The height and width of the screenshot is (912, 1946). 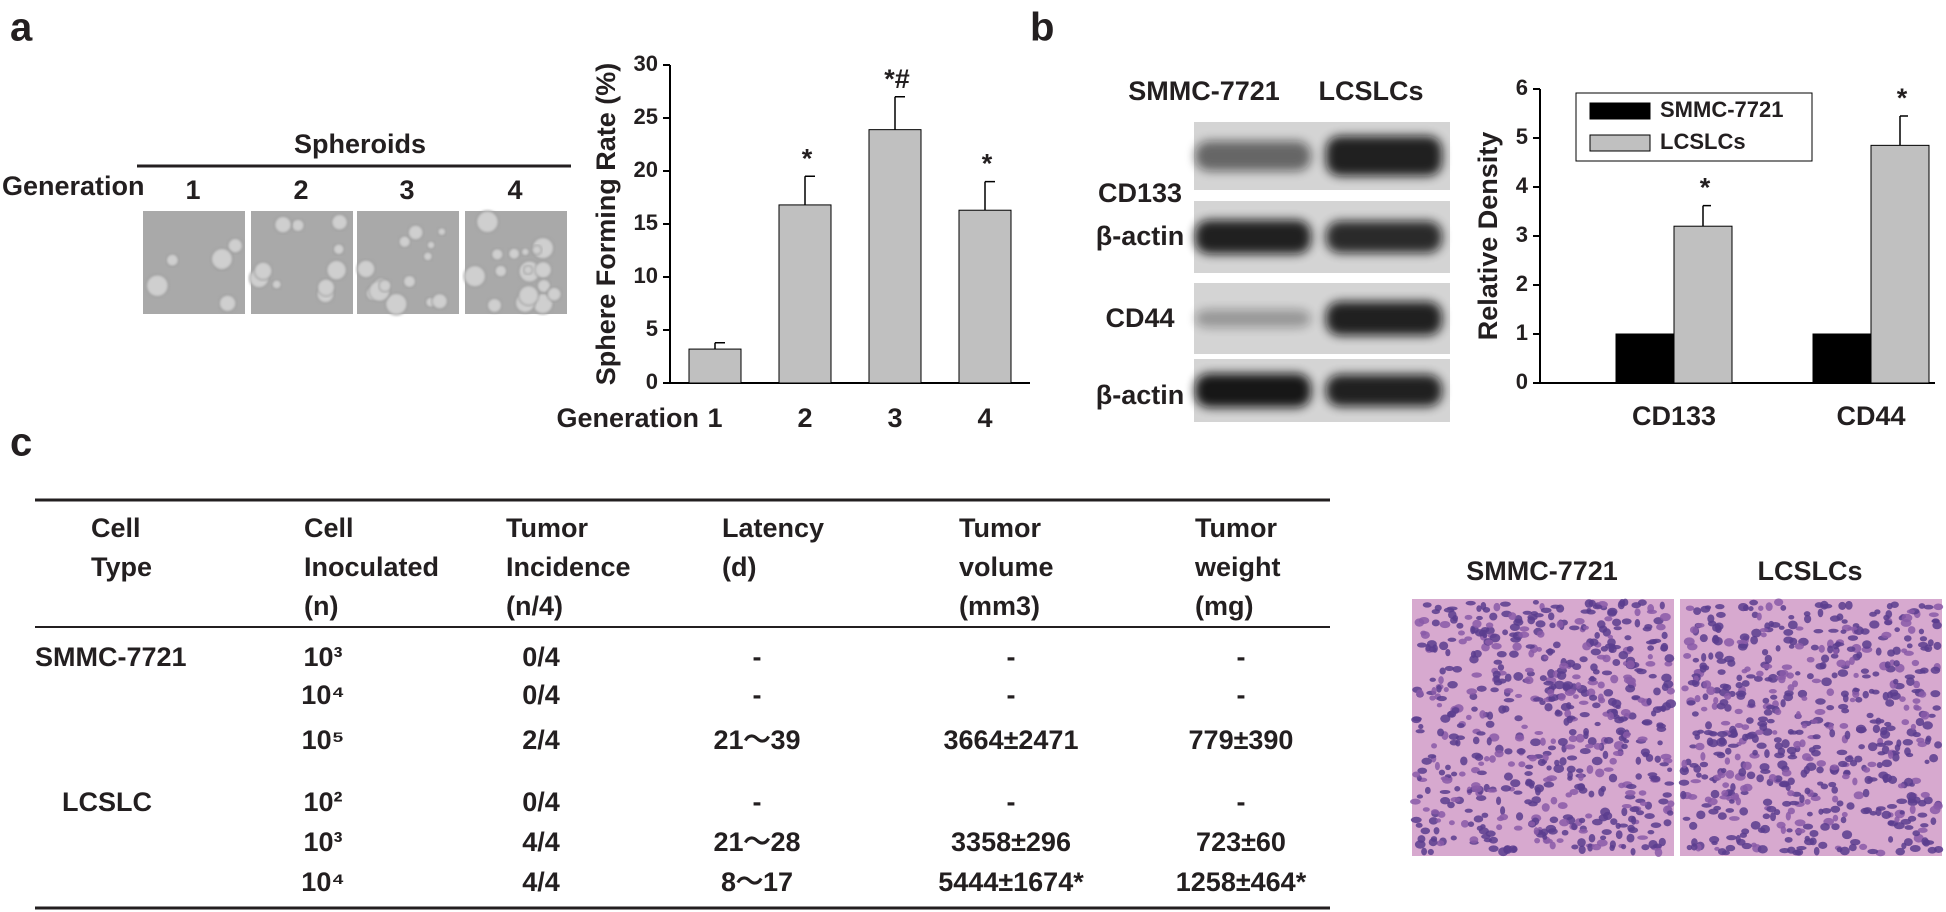 What do you see at coordinates (646, 222) in the screenshot?
I see `y-tick-label: 15` at bounding box center [646, 222].